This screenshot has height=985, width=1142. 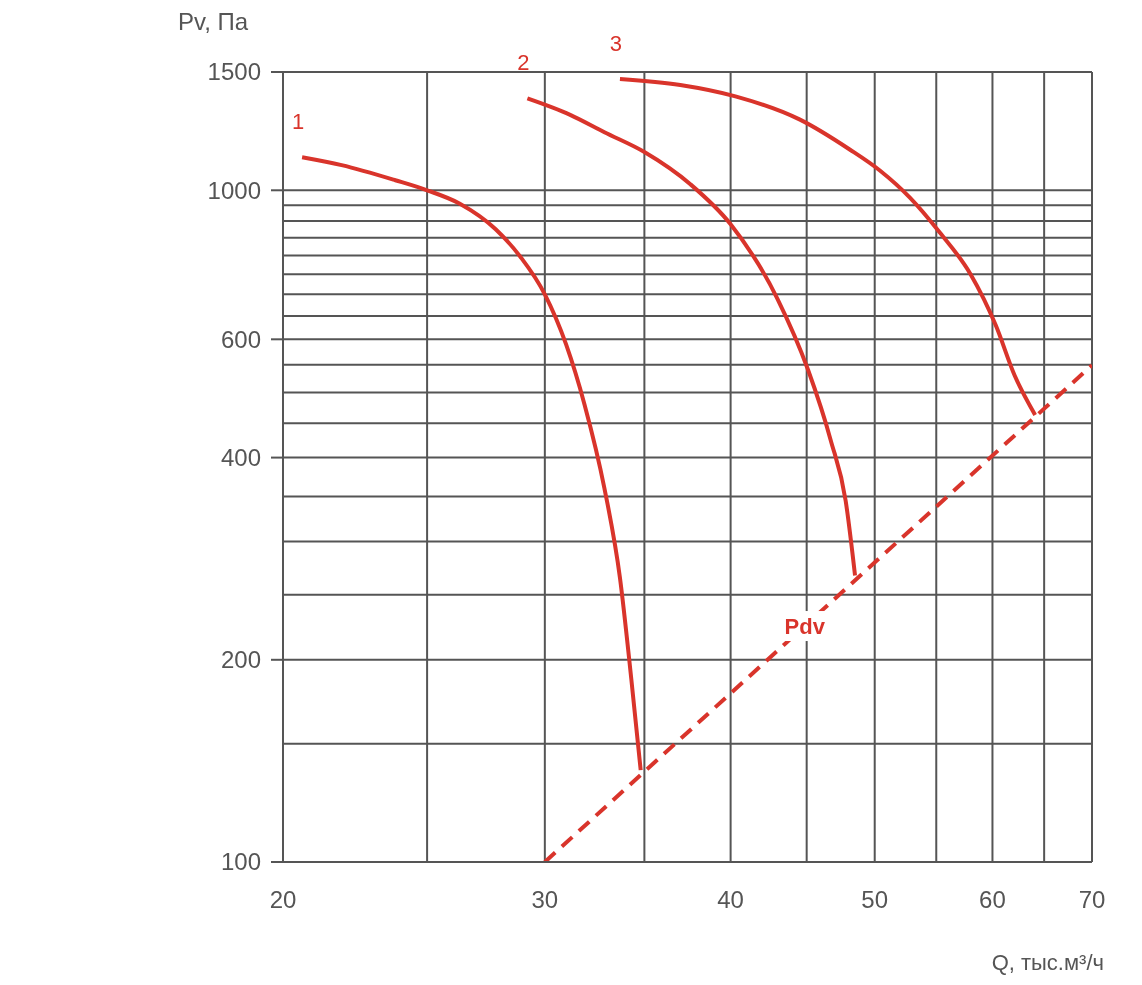 What do you see at coordinates (298, 122) in the screenshot?
I see `series-label: 1` at bounding box center [298, 122].